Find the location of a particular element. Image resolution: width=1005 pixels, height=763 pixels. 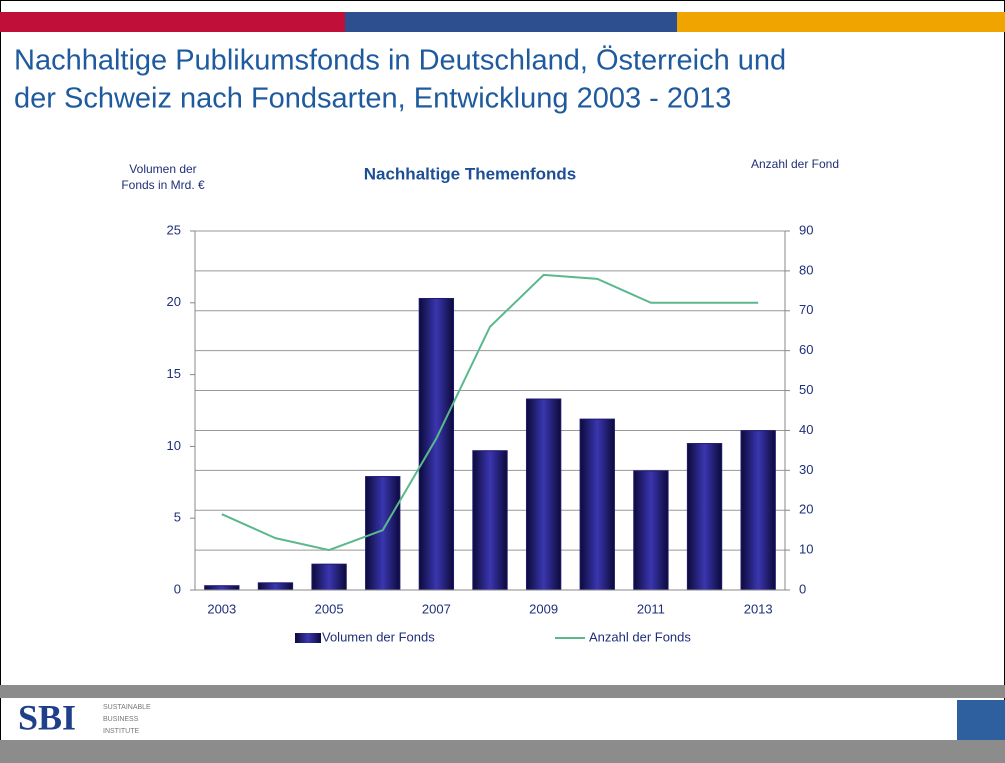

band-red is located at coordinates (172, 22).